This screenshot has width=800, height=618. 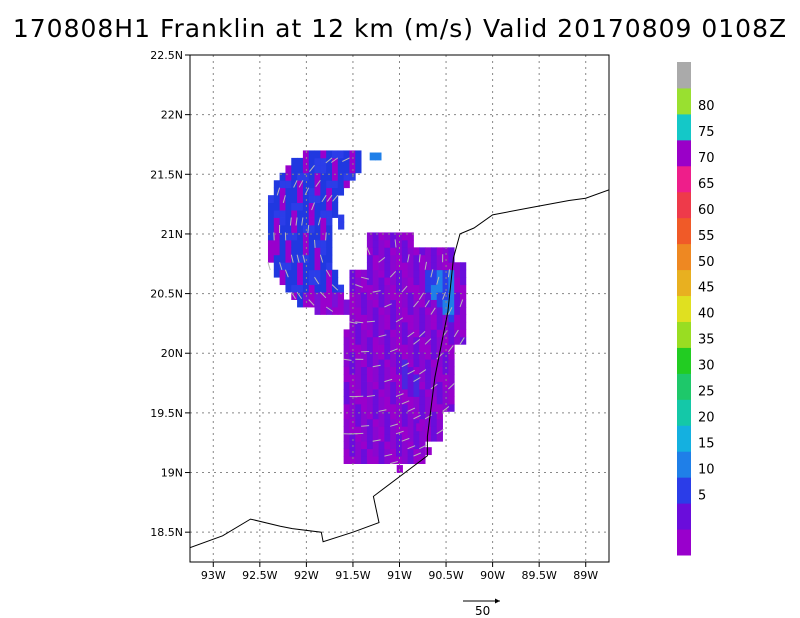 What do you see at coordinates (172, 234) in the screenshot?
I see `y-tick-label: 21N` at bounding box center [172, 234].